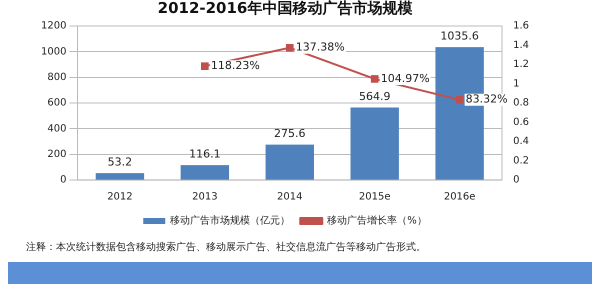  I want to click on y2-tick-label: 1.6, so click(521, 26).